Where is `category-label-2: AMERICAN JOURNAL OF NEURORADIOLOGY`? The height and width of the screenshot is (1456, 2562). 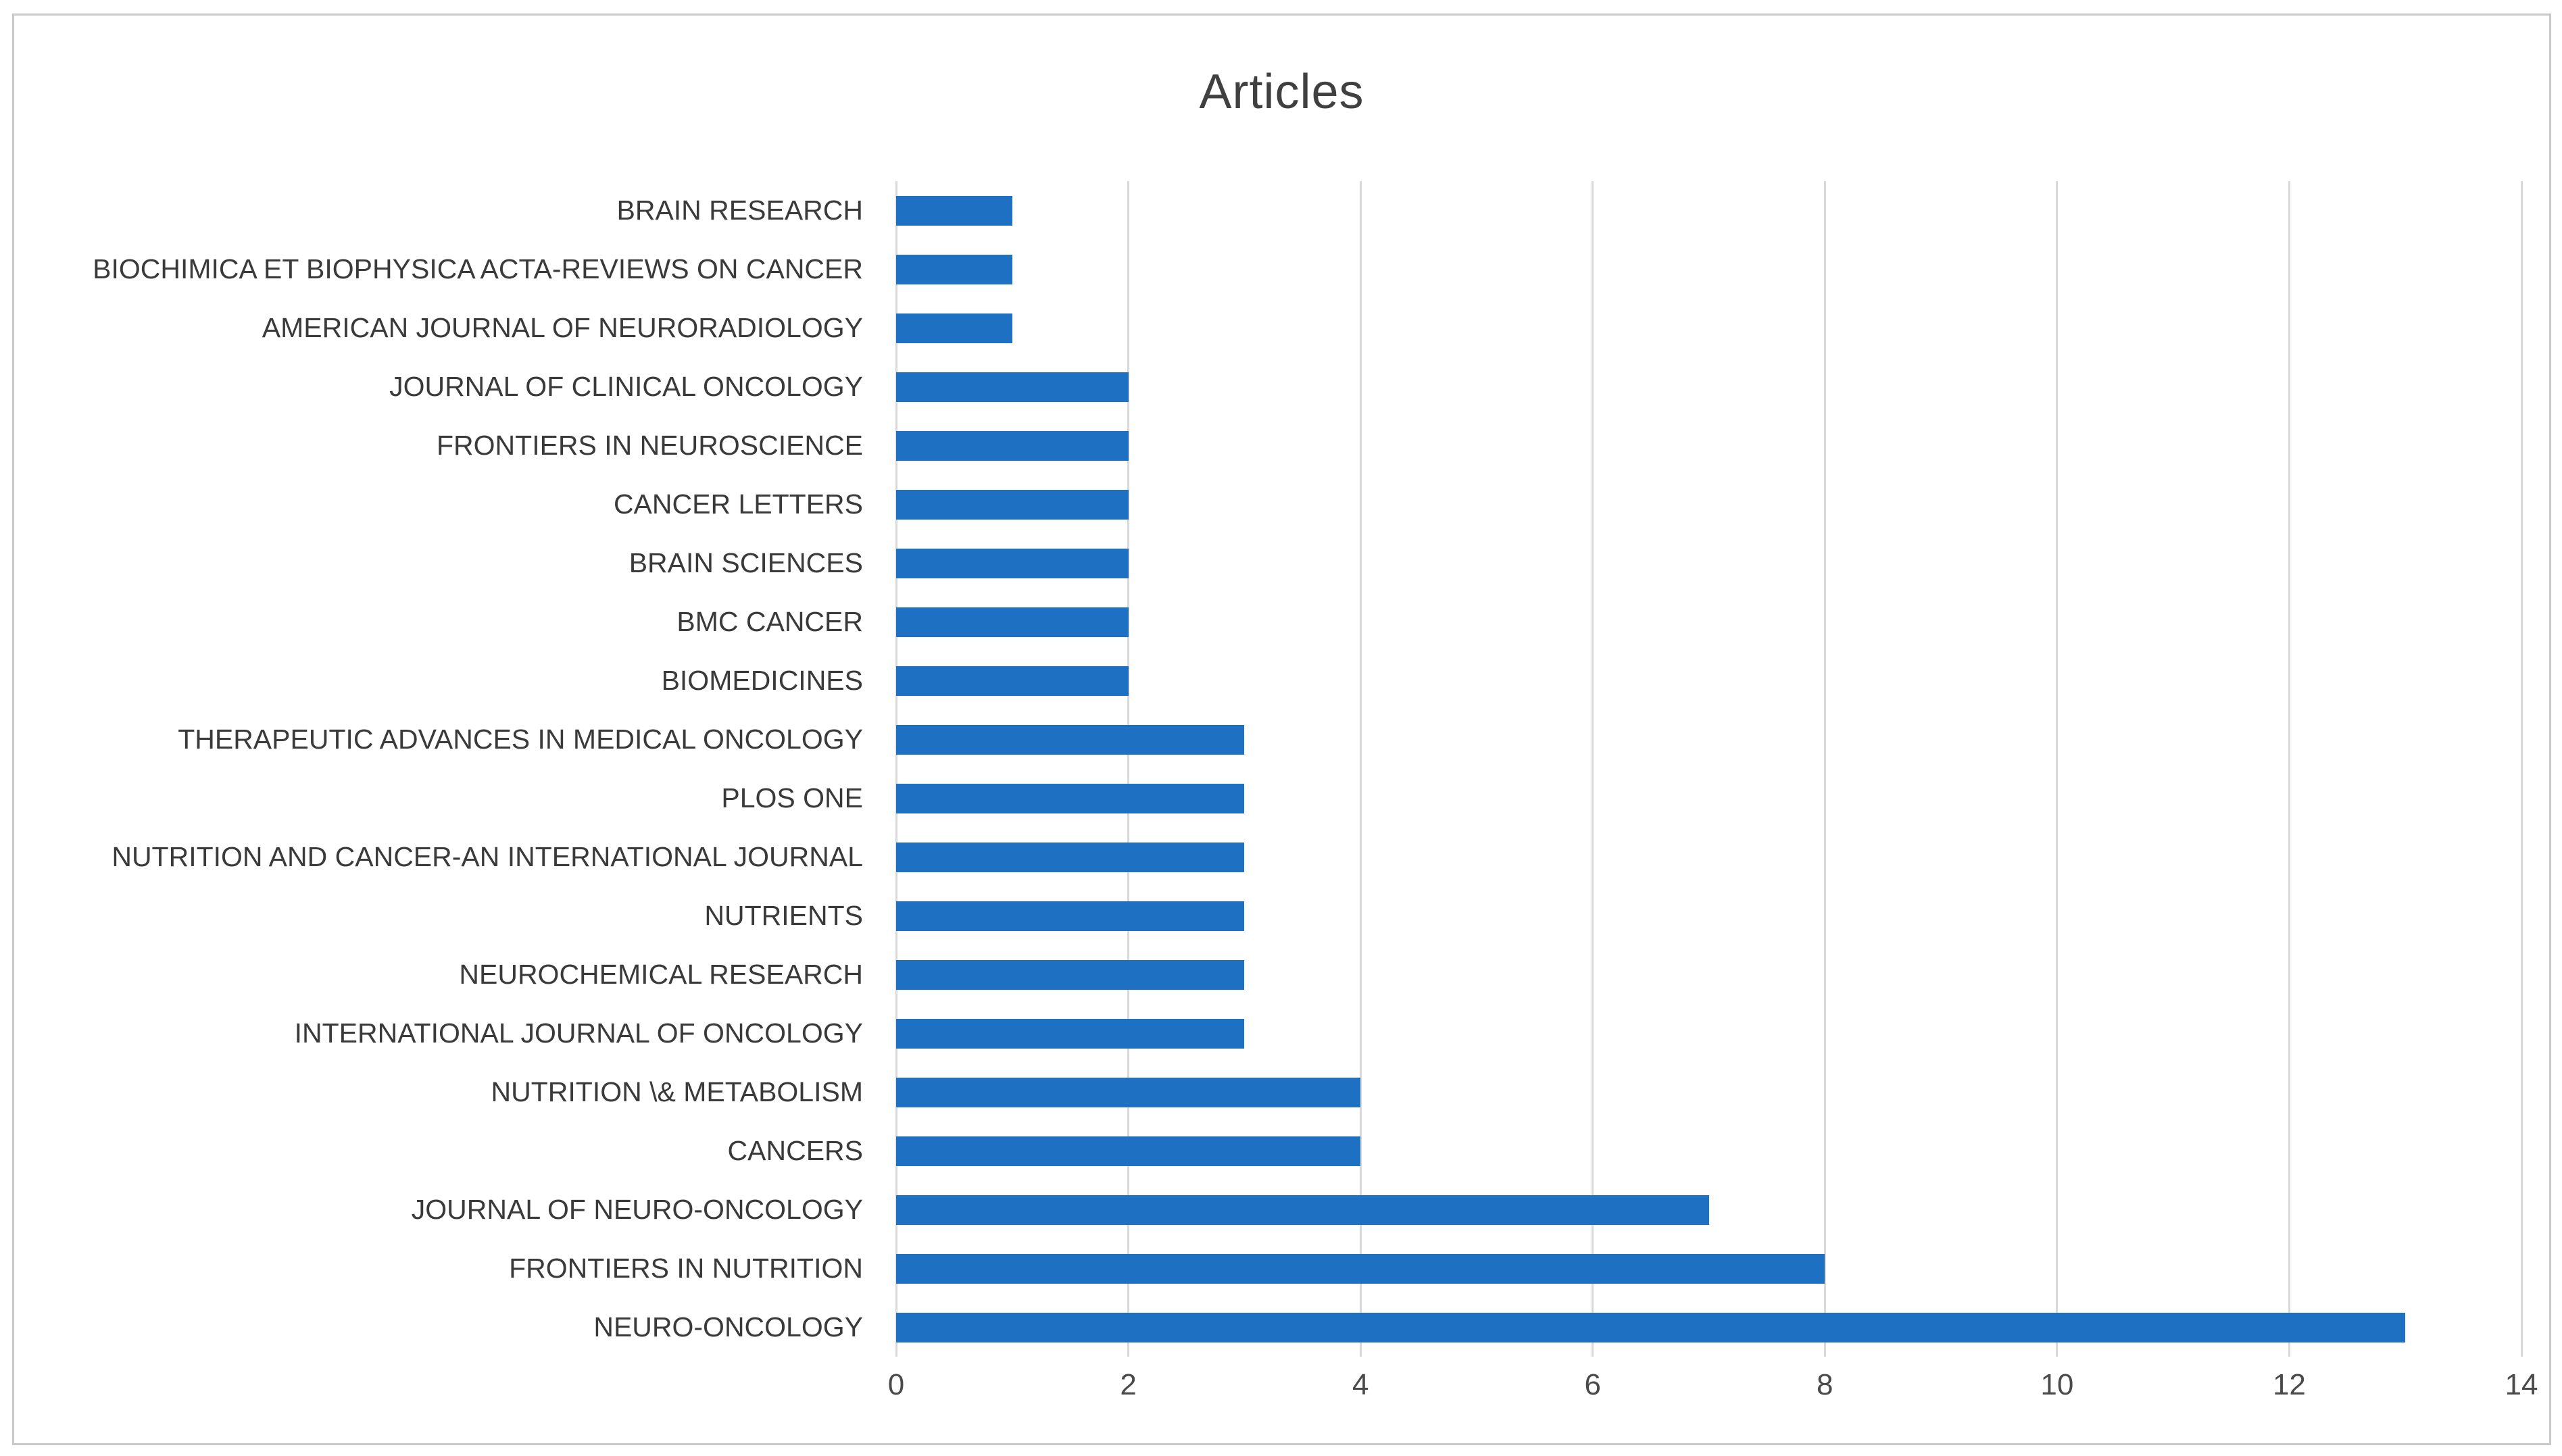 category-label-2: AMERICAN JOURNAL OF NEURORADIOLOGY is located at coordinates (446, 328).